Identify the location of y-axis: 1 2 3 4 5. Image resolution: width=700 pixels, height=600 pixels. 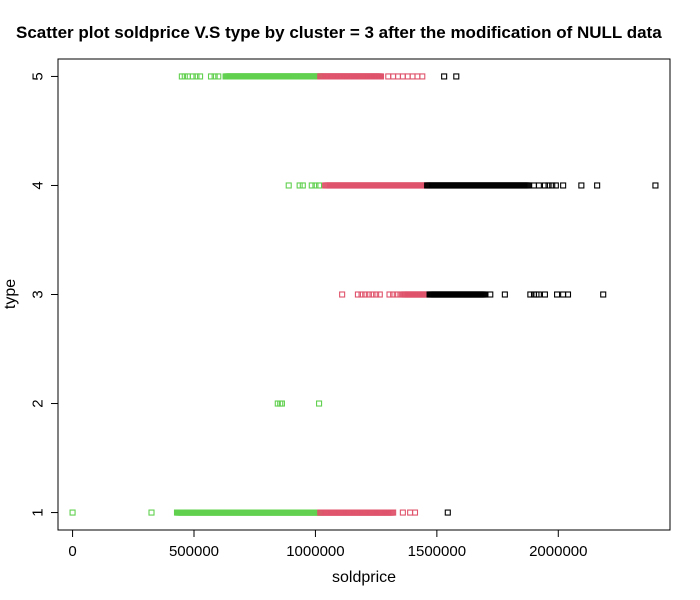
(44, 294).